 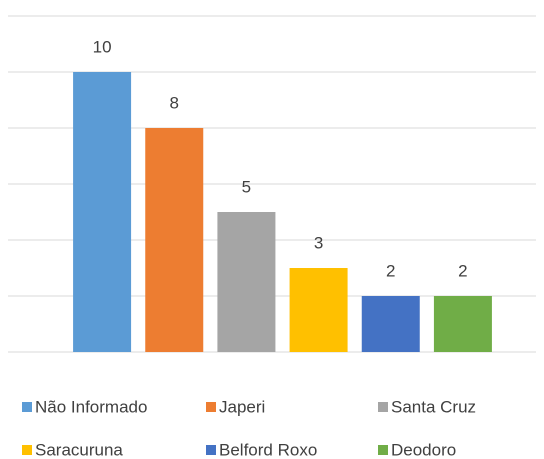 What do you see at coordinates (433, 406) in the screenshot?
I see `legend-label: Santa Cruz` at bounding box center [433, 406].